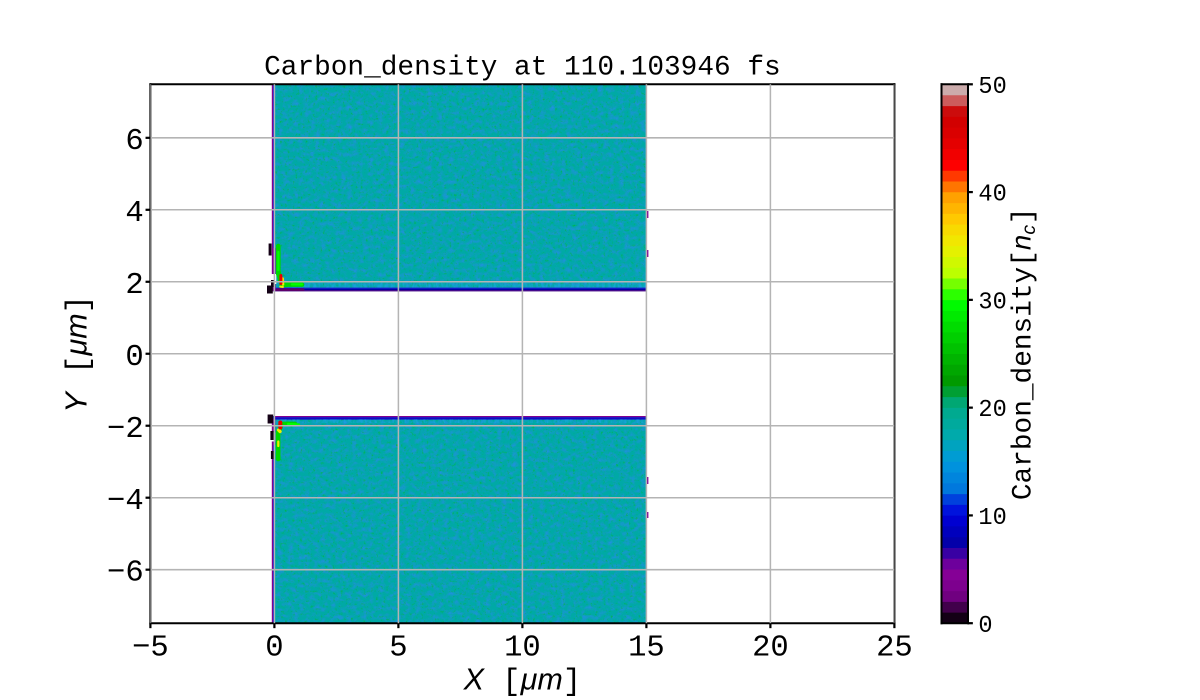 This screenshot has height=700, width=1200. What do you see at coordinates (125, 430) in the screenshot?
I see `svg-text: −2` at bounding box center [125, 430].